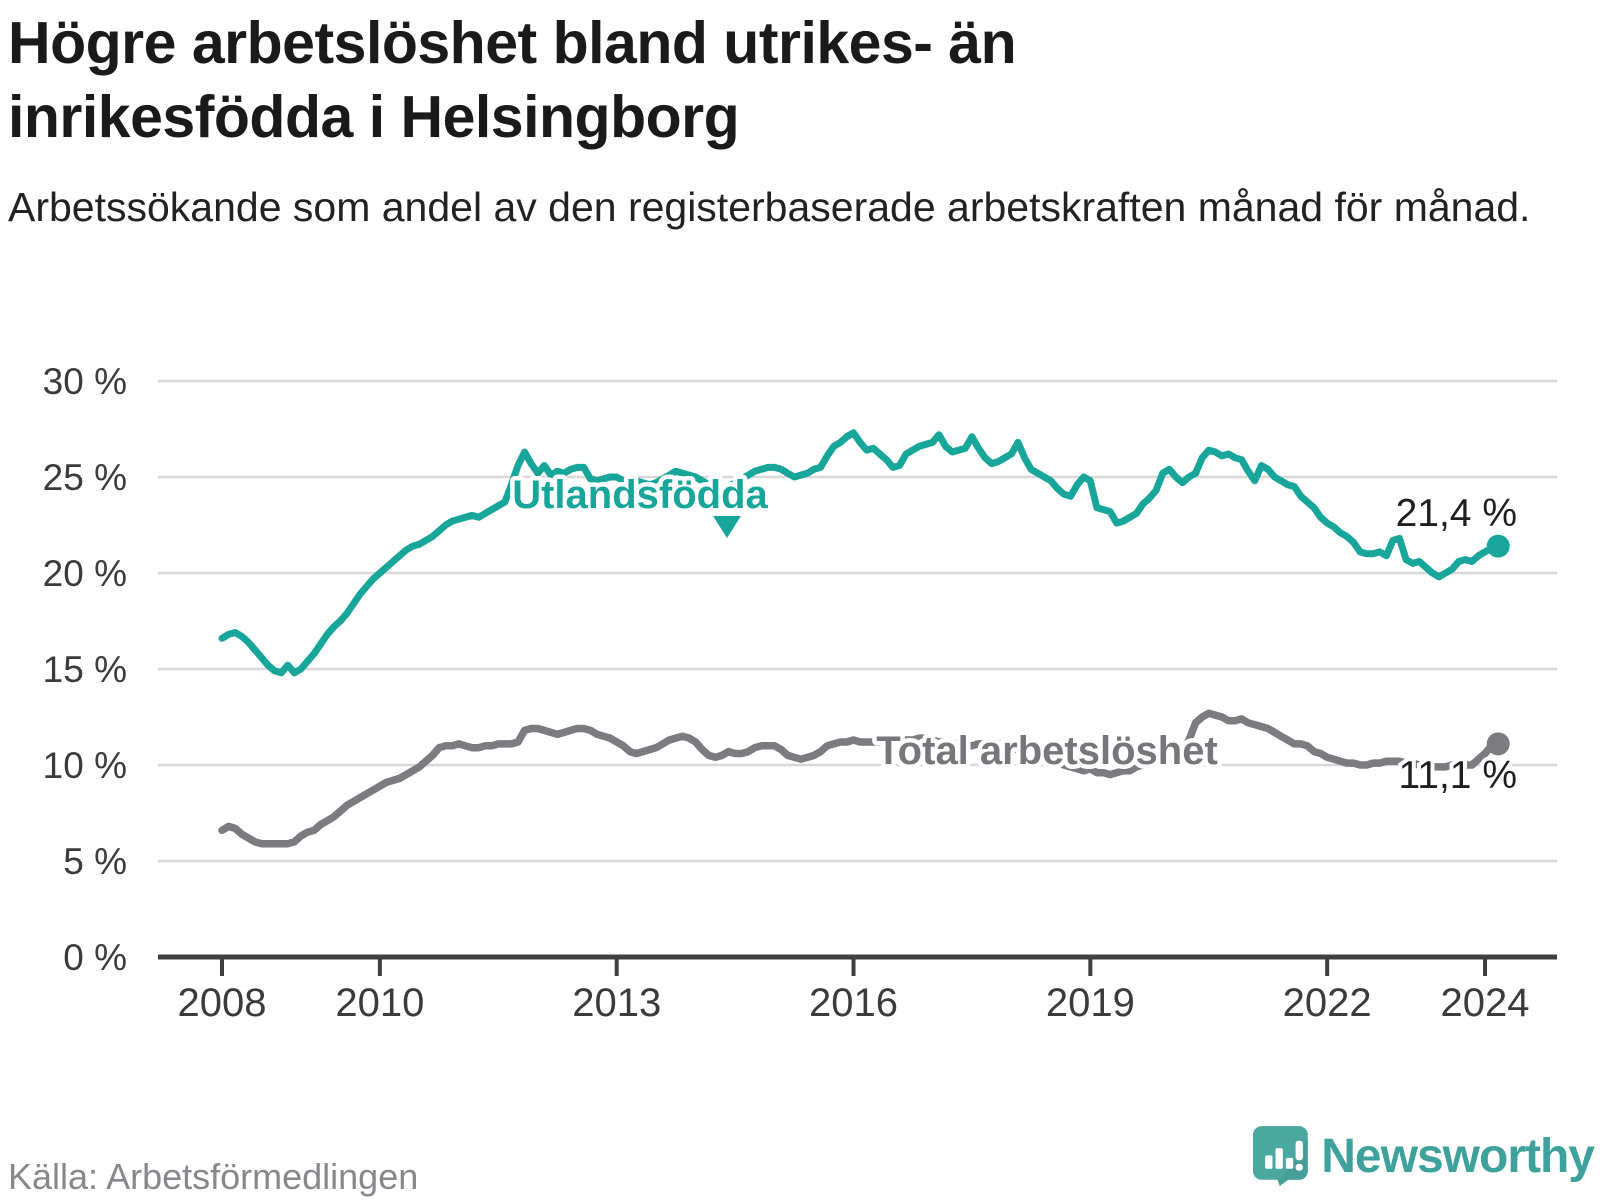  Describe the element at coordinates (222, 1003) in the screenshot. I see `x-axis-tick-label: 2008` at that location.